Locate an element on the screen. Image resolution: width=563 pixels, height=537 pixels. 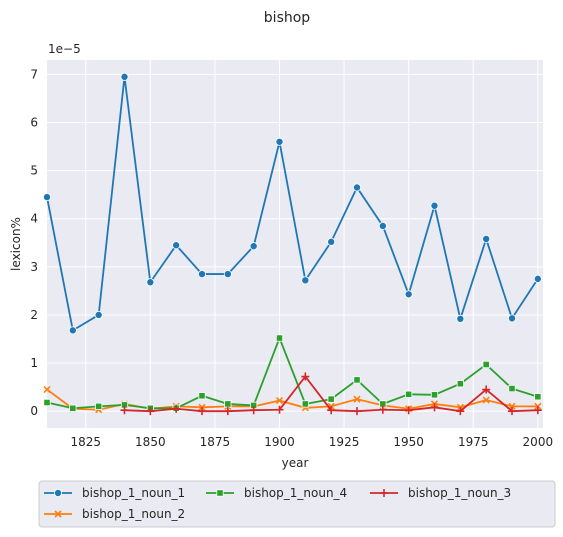
legend-label: bishop_1_noun_4 is located at coordinates (295, 493).